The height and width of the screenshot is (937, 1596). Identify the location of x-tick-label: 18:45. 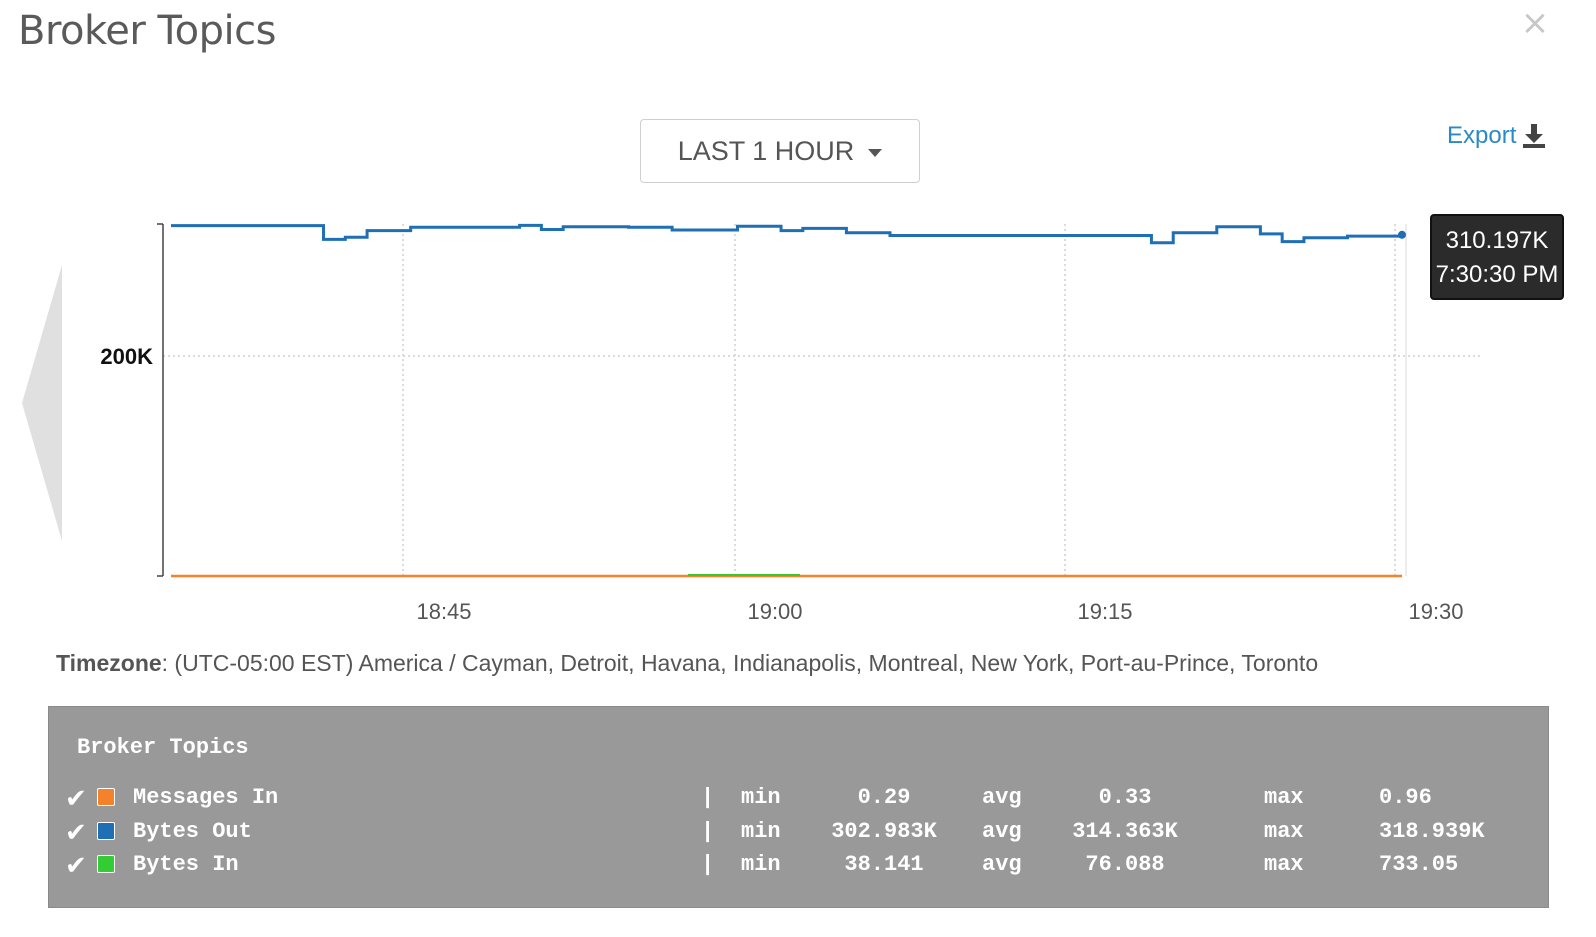
(443, 611).